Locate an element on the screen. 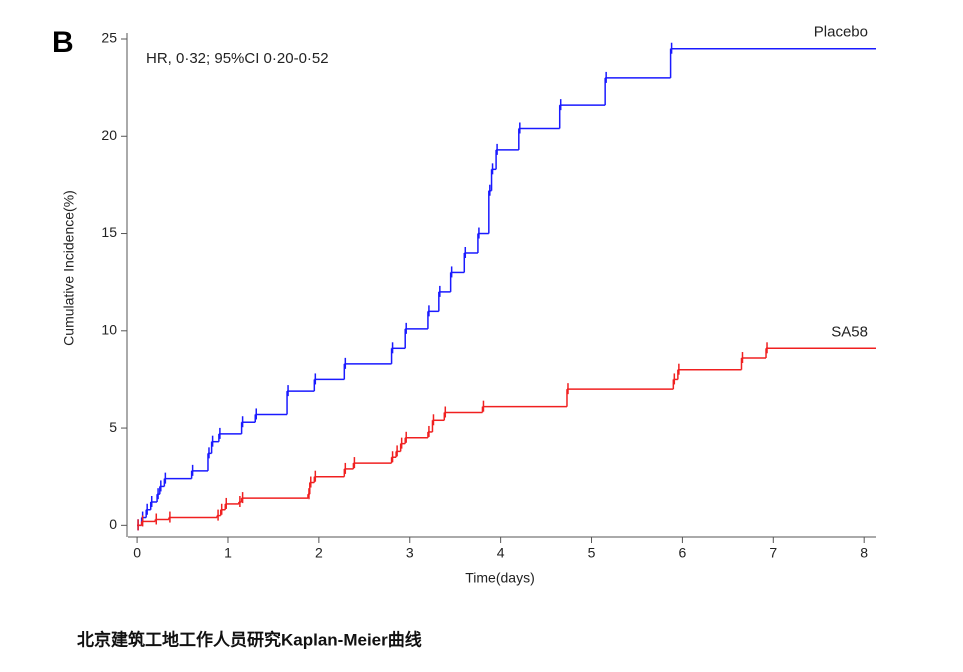 The height and width of the screenshot is (672, 963). y-tick-label: 5 is located at coordinates (113, 427).